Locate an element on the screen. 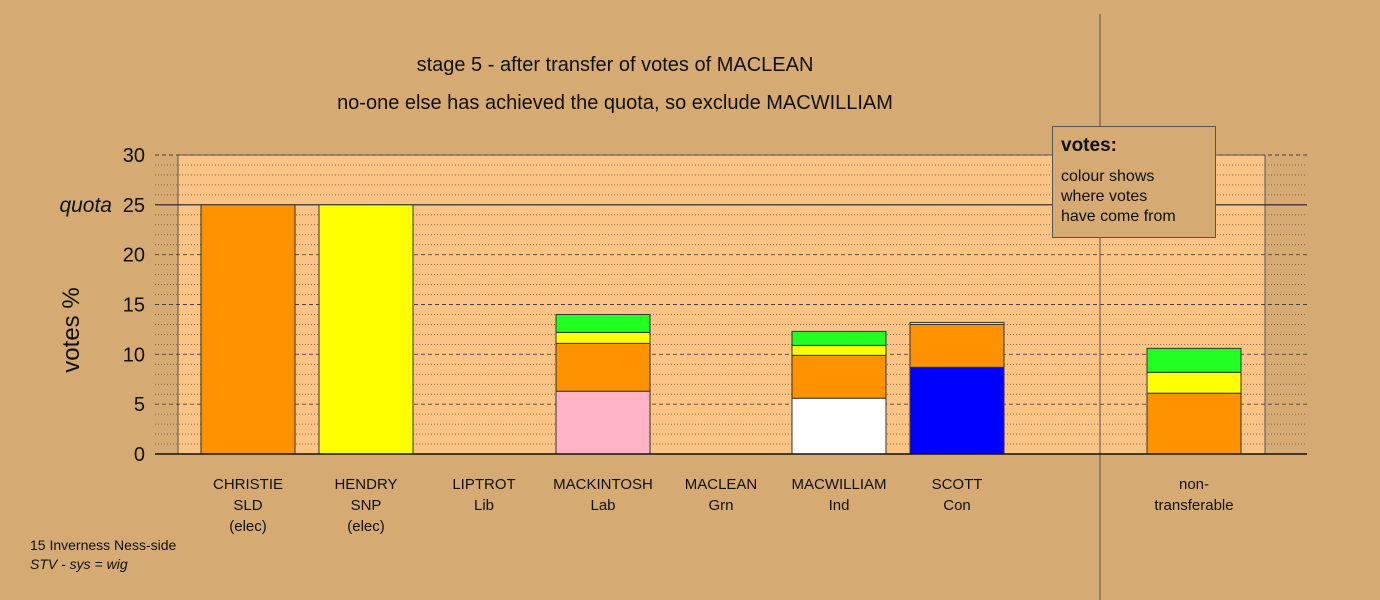  candidate-party: Ind is located at coordinates (839, 505).